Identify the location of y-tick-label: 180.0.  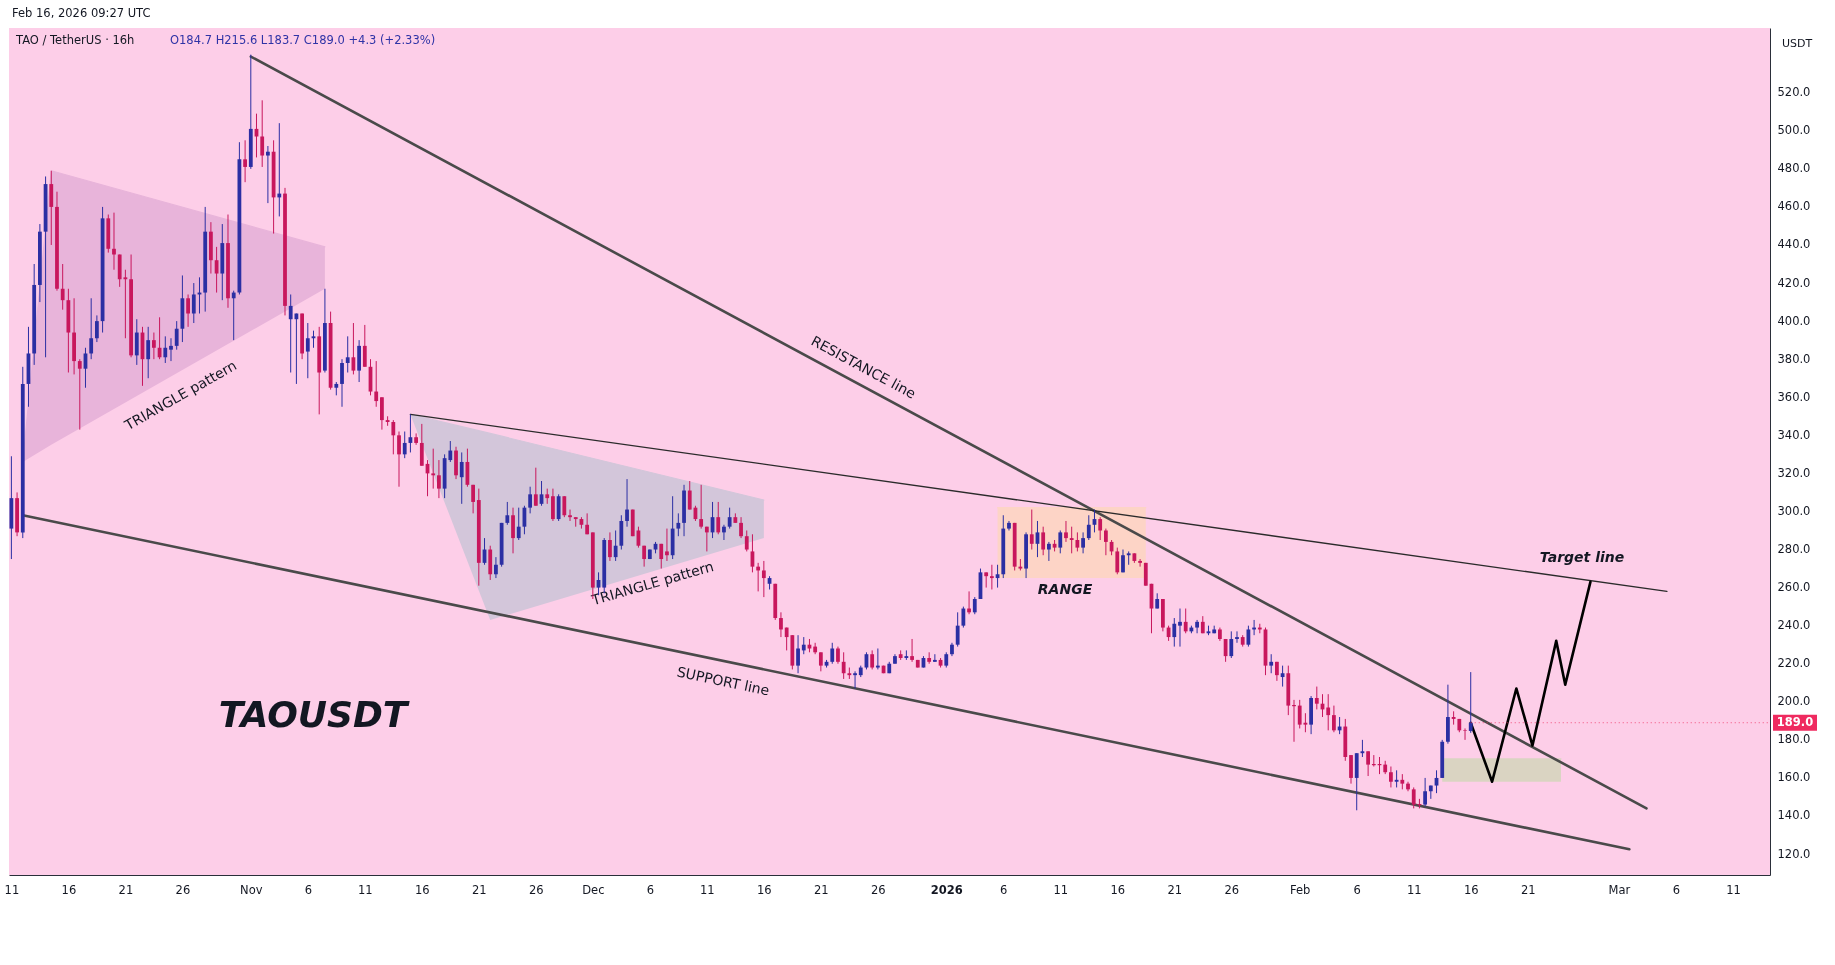
(1794, 739).